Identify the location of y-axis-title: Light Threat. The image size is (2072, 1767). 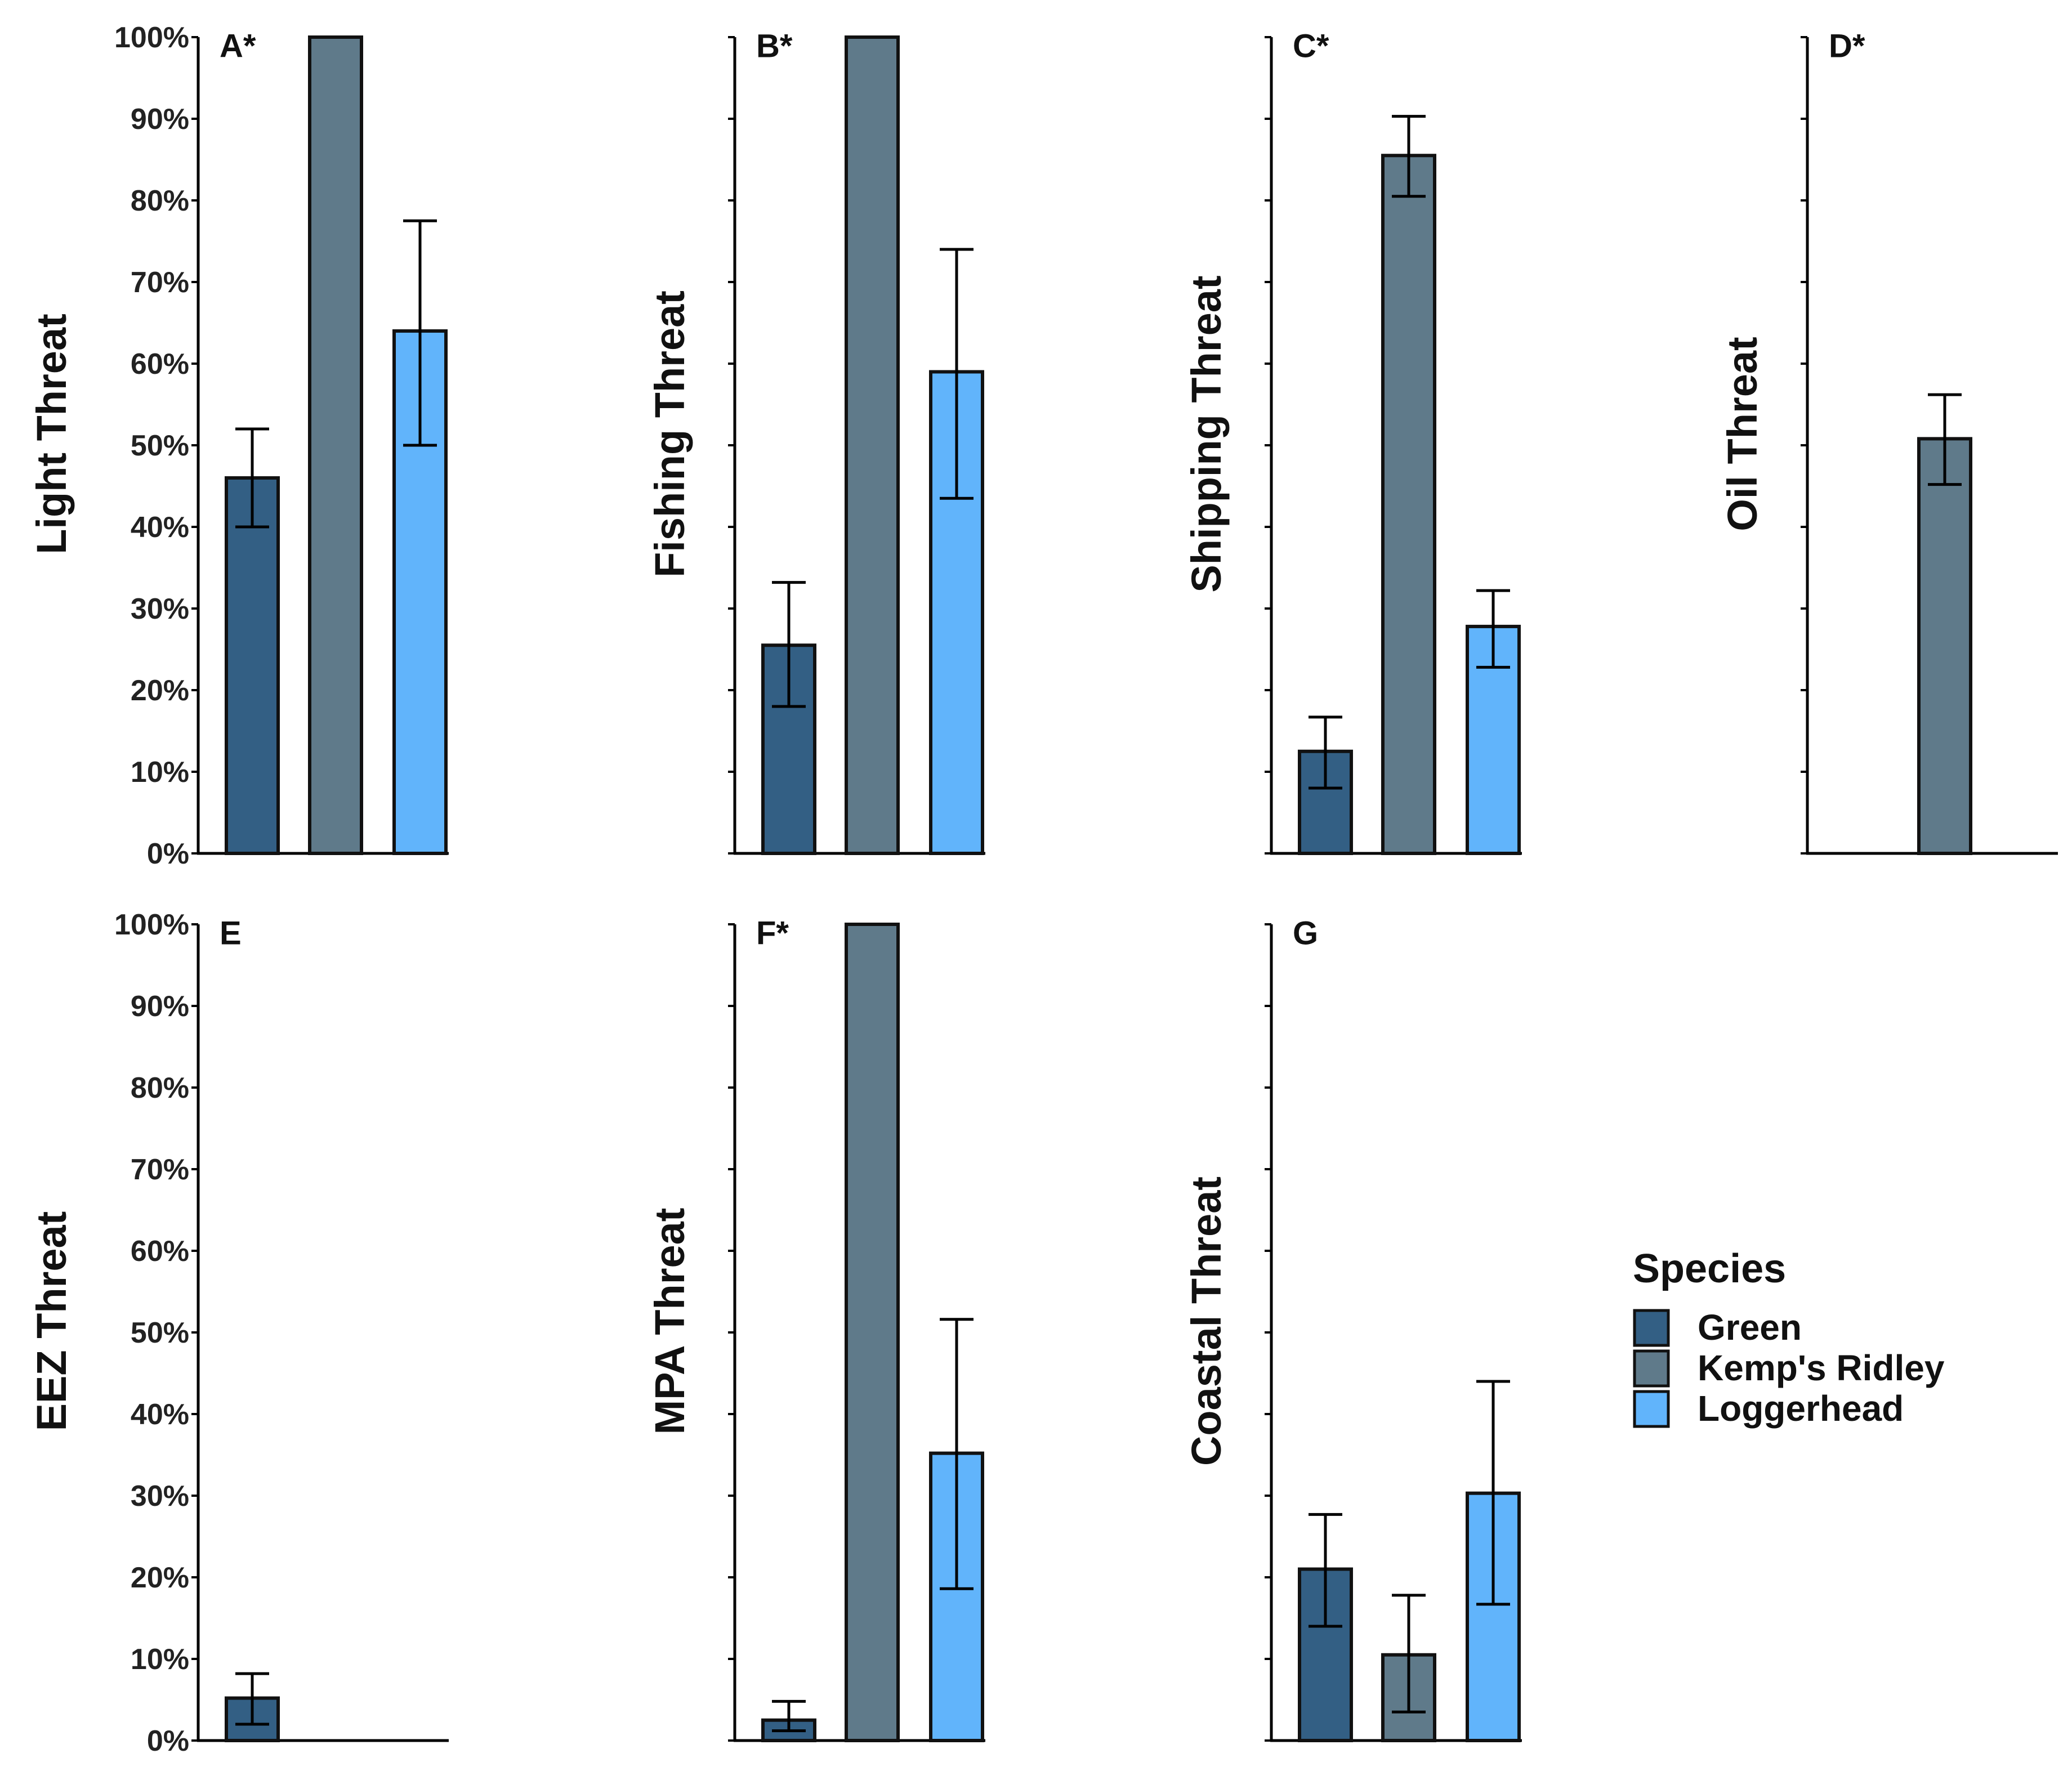
(51, 434).